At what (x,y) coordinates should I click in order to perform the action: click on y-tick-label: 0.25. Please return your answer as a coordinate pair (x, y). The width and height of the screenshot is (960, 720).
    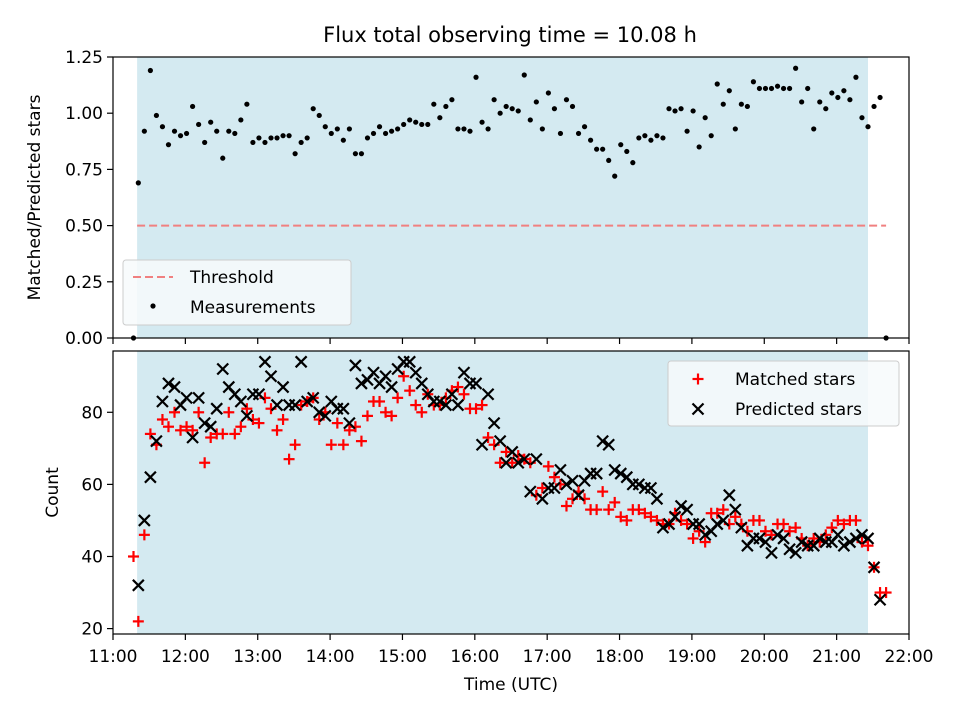
    Looking at the image, I should click on (84, 283).